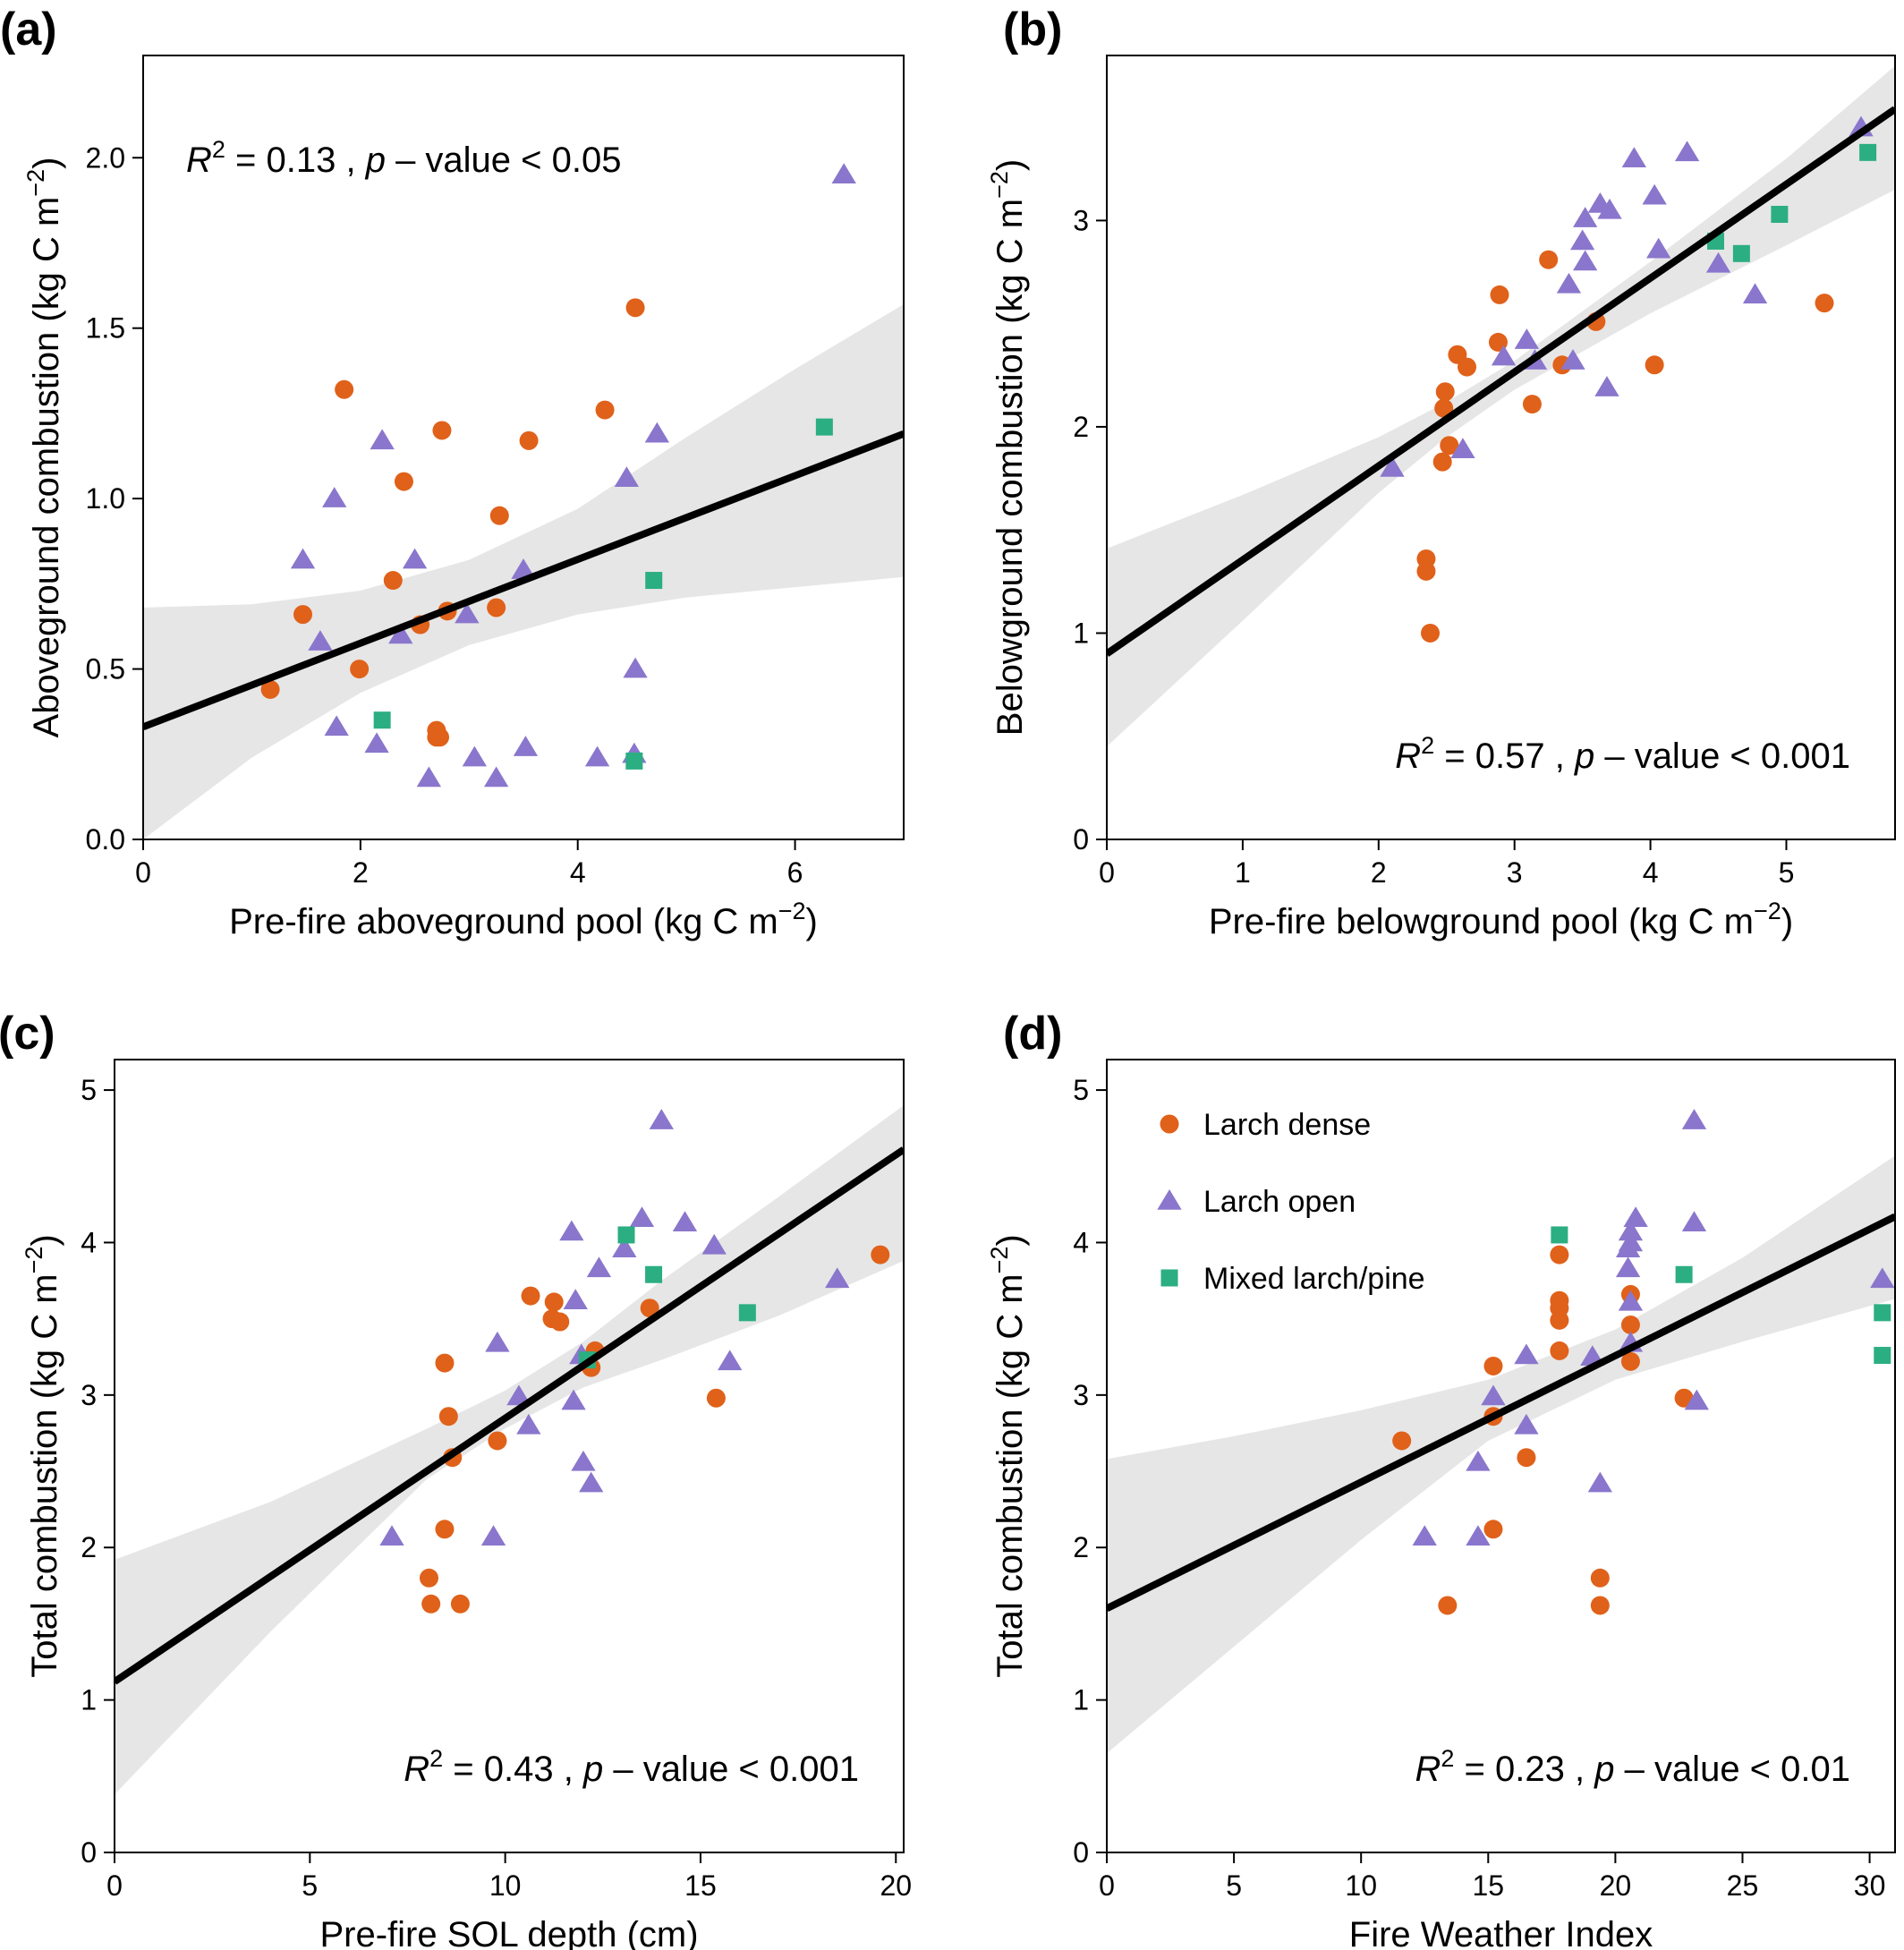 This screenshot has height=1950, width=1904. Describe the element at coordinates (89, 1852) in the screenshot. I see `y-tick-label: 0` at that location.